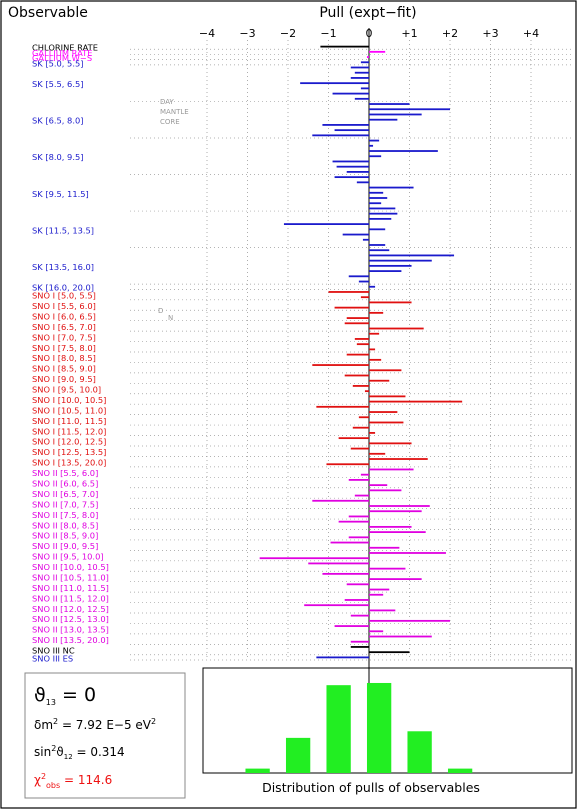 Image resolution: width=578 pixels, height=810 pixels. What do you see at coordinates (531, 33) in the screenshot?
I see `x-tick-label: +4` at bounding box center [531, 33].